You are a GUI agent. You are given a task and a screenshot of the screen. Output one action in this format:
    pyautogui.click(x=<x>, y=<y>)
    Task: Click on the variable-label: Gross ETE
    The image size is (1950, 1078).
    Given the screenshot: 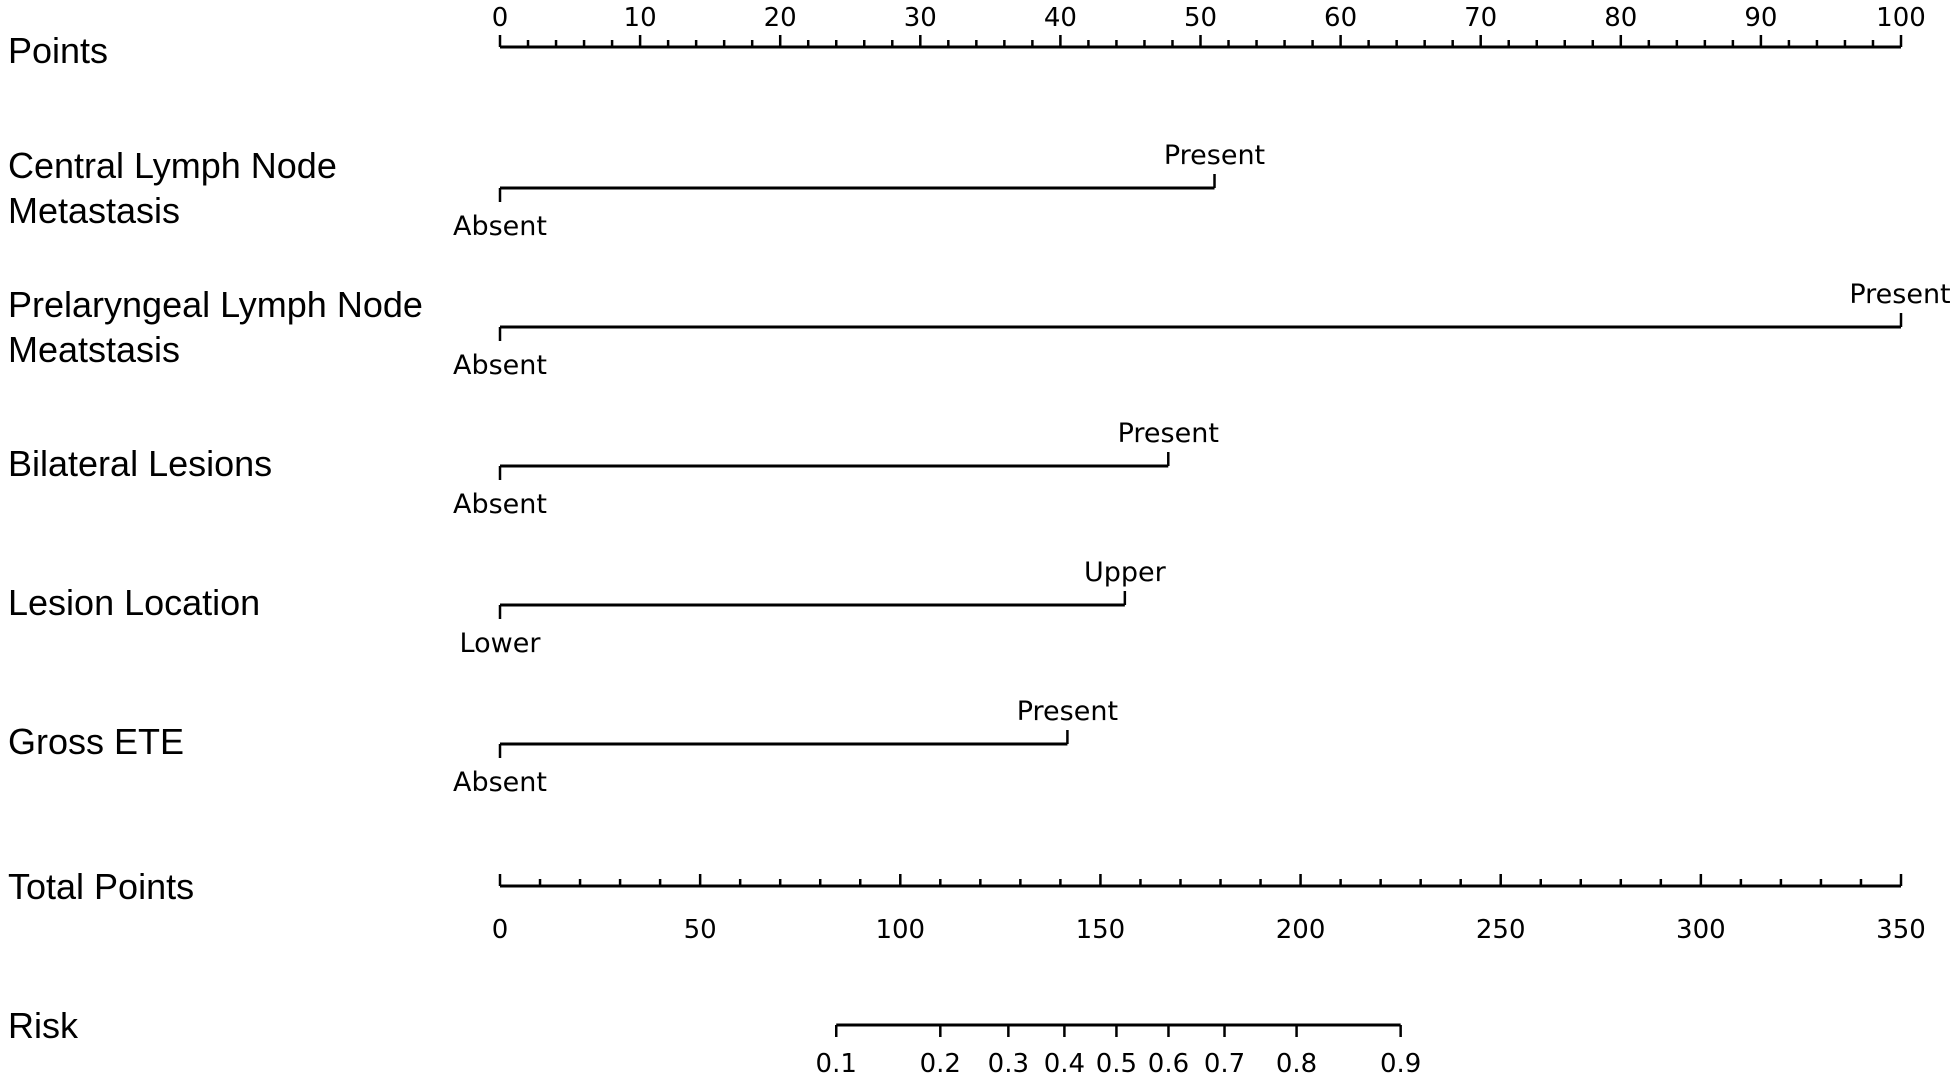 What is the action you would take?
    pyautogui.click(x=96, y=741)
    